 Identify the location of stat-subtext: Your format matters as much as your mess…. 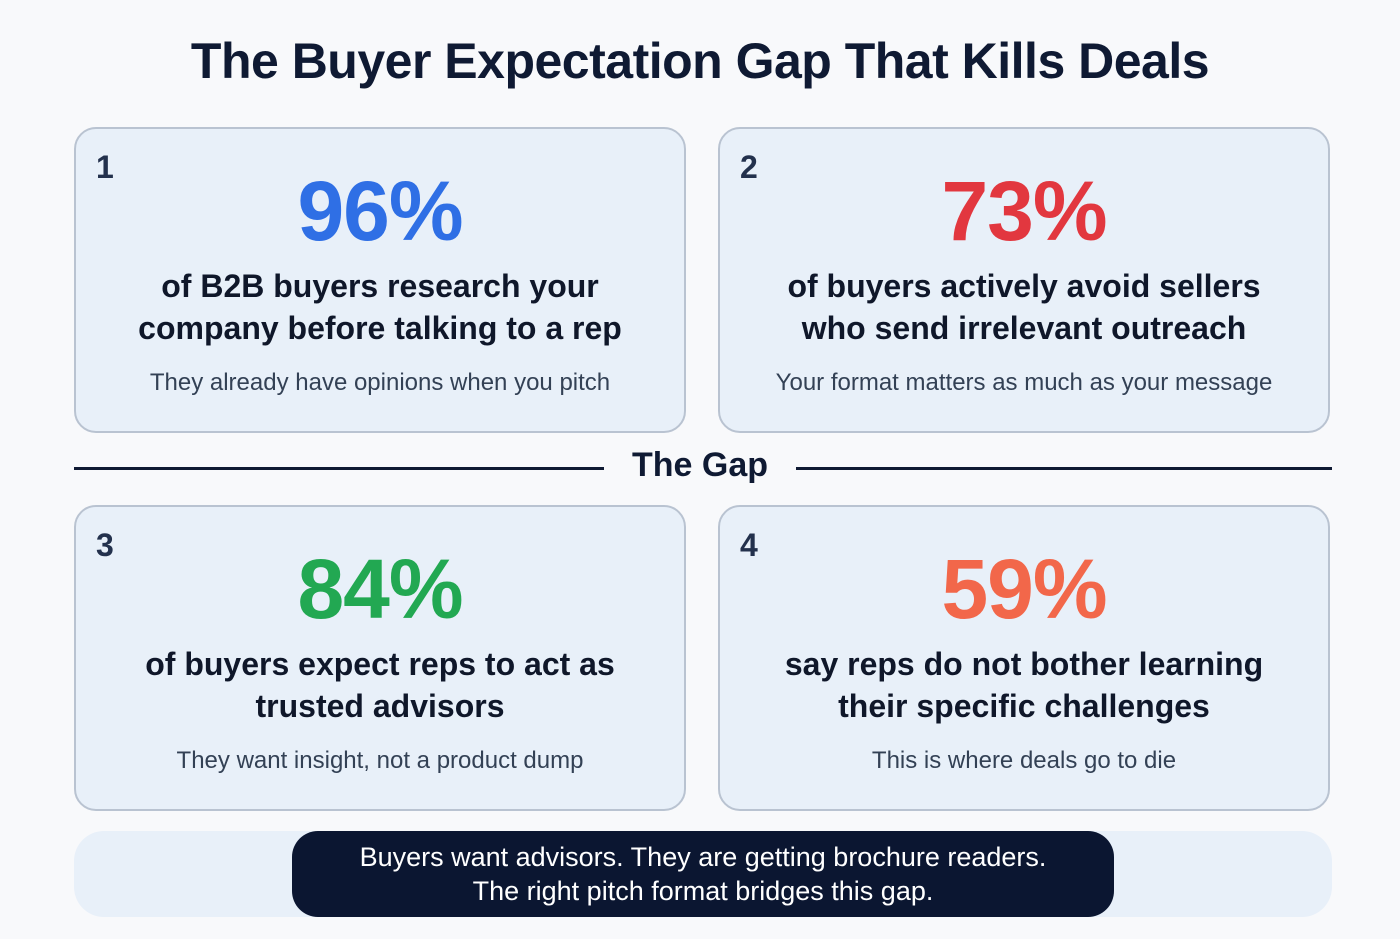
(1024, 382).